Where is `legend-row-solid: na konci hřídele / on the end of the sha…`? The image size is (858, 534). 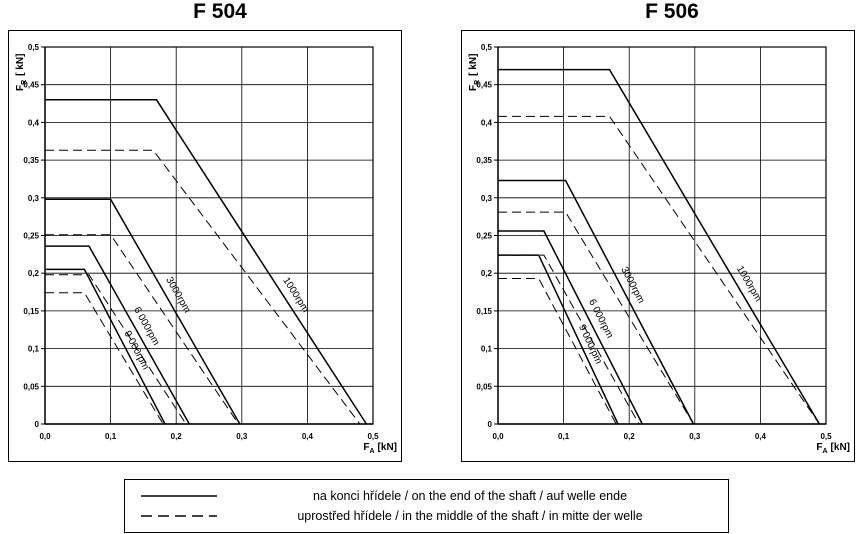
legend-row-solid: na konci hřídele / on the end of the sha… is located at coordinates (426, 496).